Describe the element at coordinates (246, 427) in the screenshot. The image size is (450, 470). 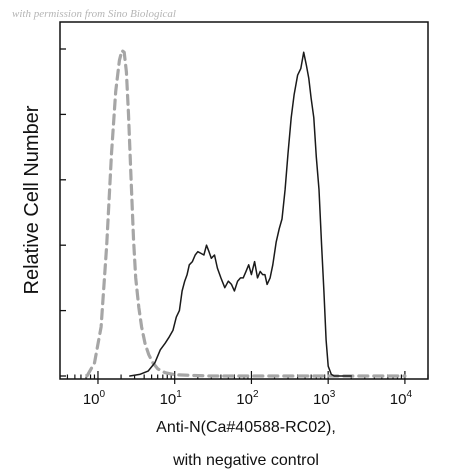
I see `x-axis-label-line1: Anti-N(Ca#40588-RC02),` at that location.